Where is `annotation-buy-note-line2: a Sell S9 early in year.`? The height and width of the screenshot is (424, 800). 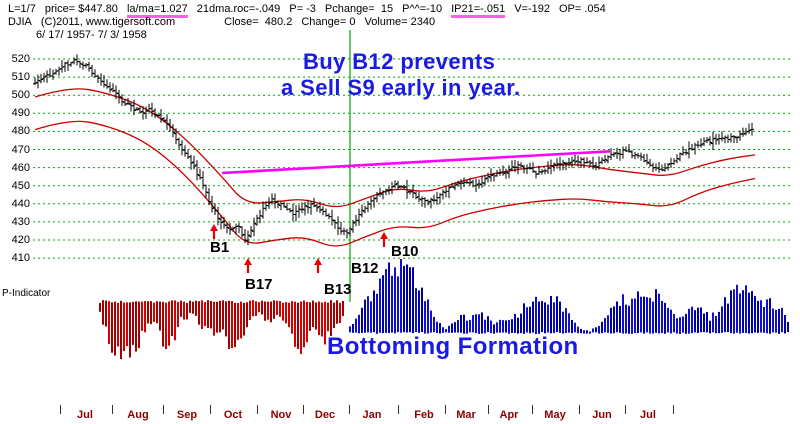
annotation-buy-note-line2: a Sell S9 early in year. is located at coordinates (401, 87).